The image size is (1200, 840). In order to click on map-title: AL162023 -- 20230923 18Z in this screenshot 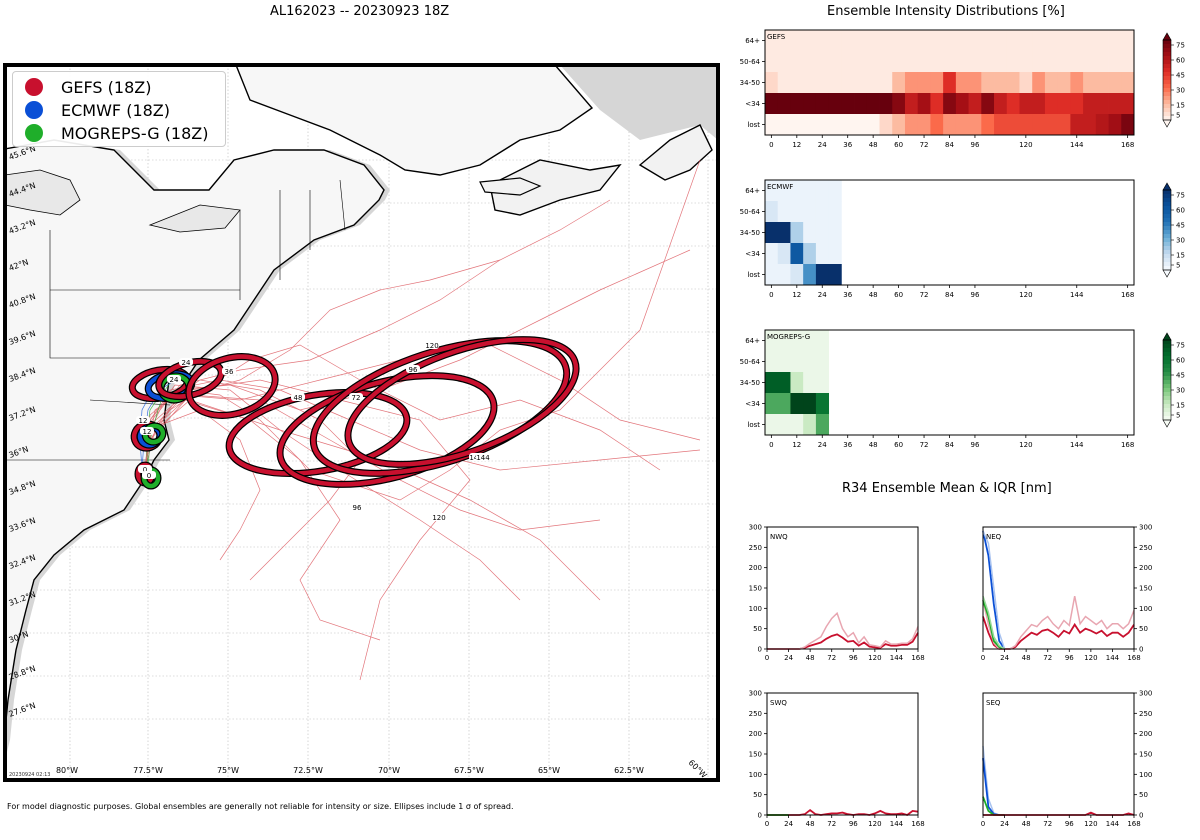, I will do `click(360, 11)`.